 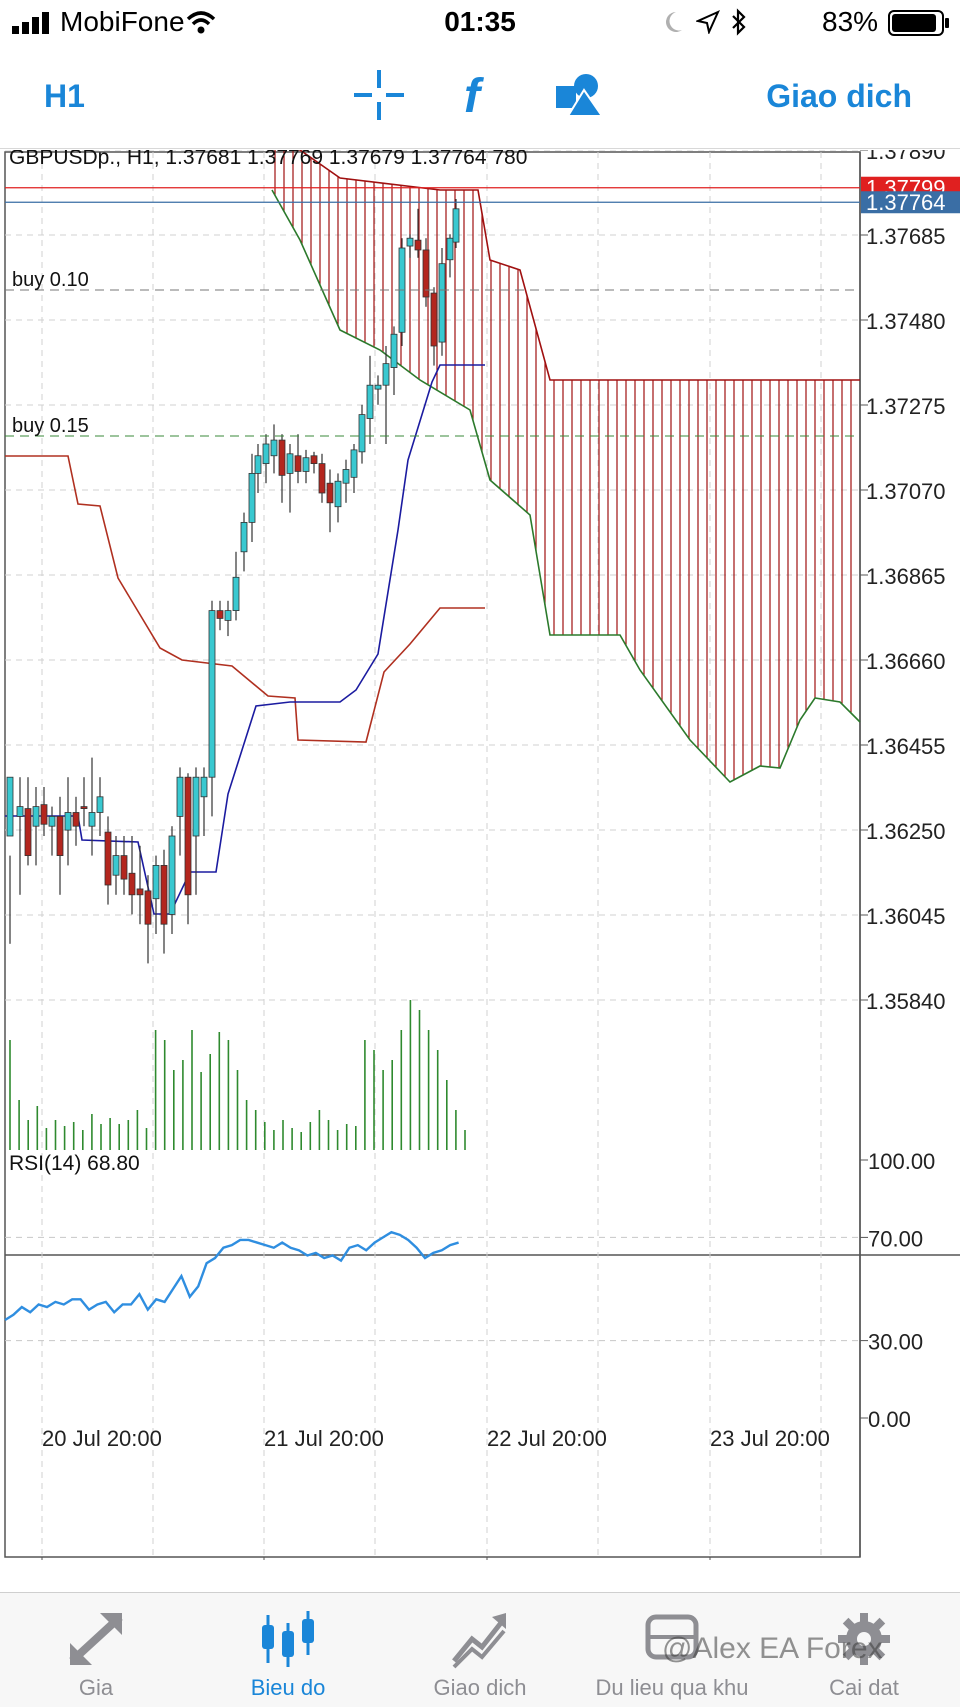 I want to click on tab-giao-dich: Giao dich, so click(x=480, y=1650).